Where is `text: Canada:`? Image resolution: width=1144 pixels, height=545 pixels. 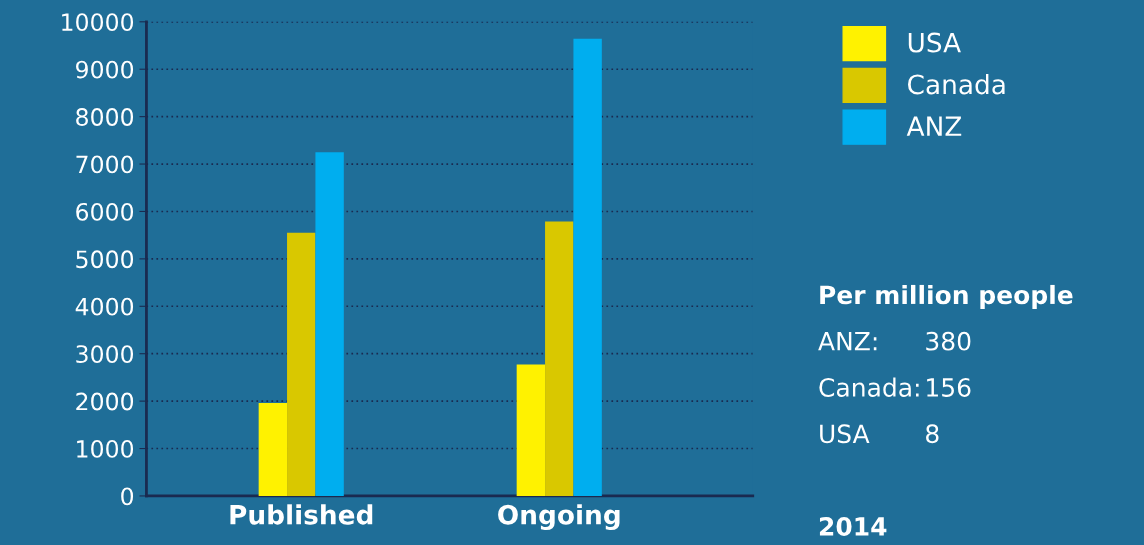
text: Canada: is located at coordinates (869, 387).